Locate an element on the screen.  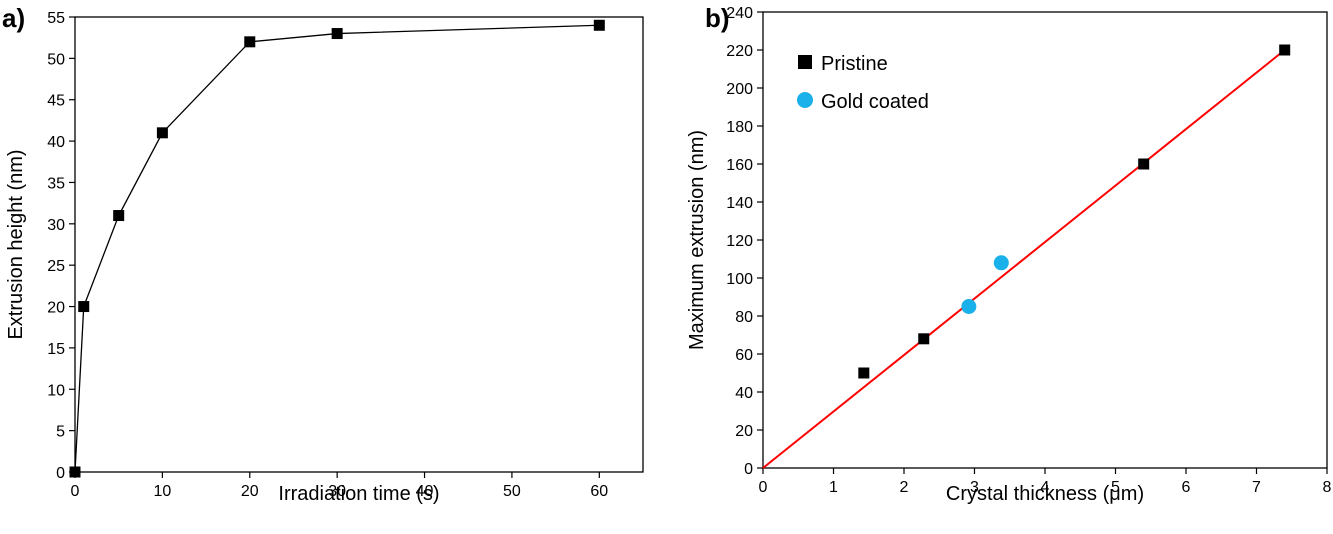
y-tick-label: 240 is located at coordinates (739, 13).